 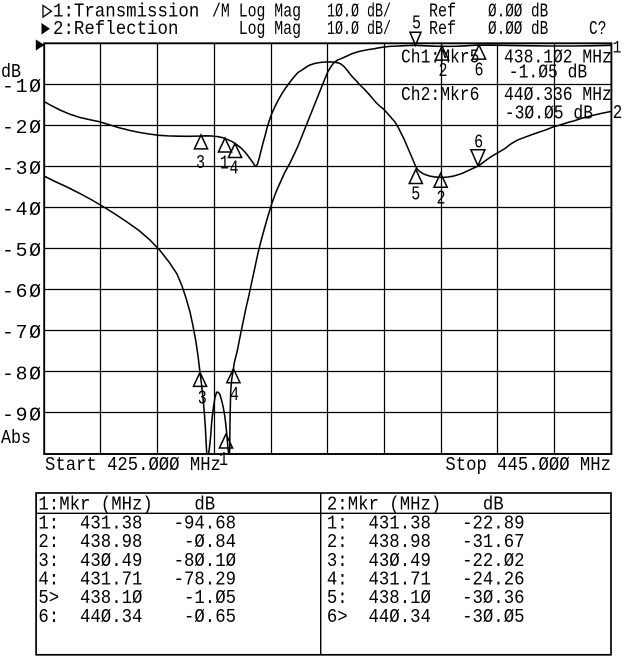 I want to click on svg-text: 2: 438.98 -31.67, so click(x=426, y=542).